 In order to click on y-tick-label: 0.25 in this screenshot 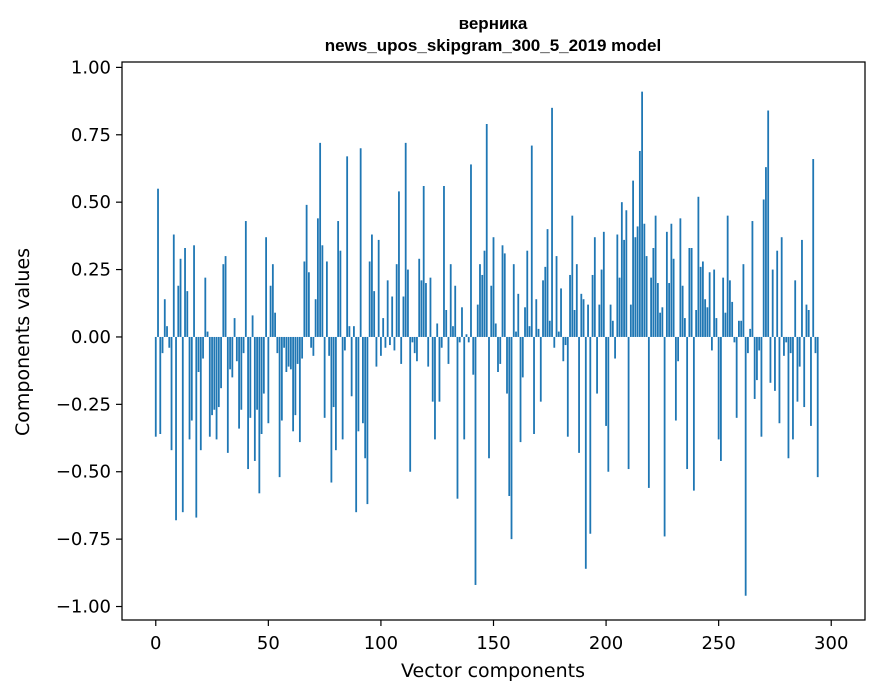, I will do `click(91, 270)`.